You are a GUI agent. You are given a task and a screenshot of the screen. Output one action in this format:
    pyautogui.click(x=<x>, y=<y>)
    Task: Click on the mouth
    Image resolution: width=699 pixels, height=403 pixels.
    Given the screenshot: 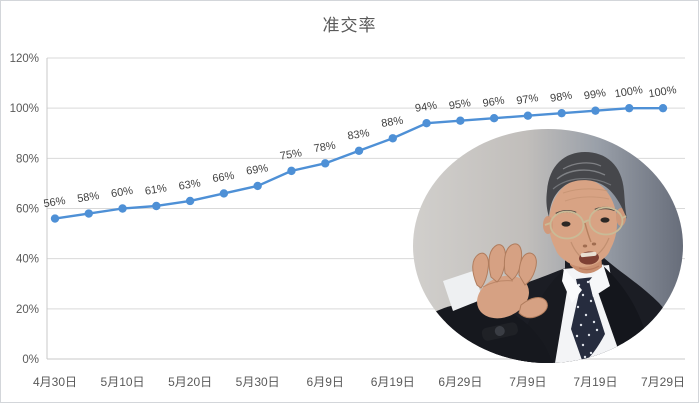 What is the action you would take?
    pyautogui.click(x=589, y=258)
    